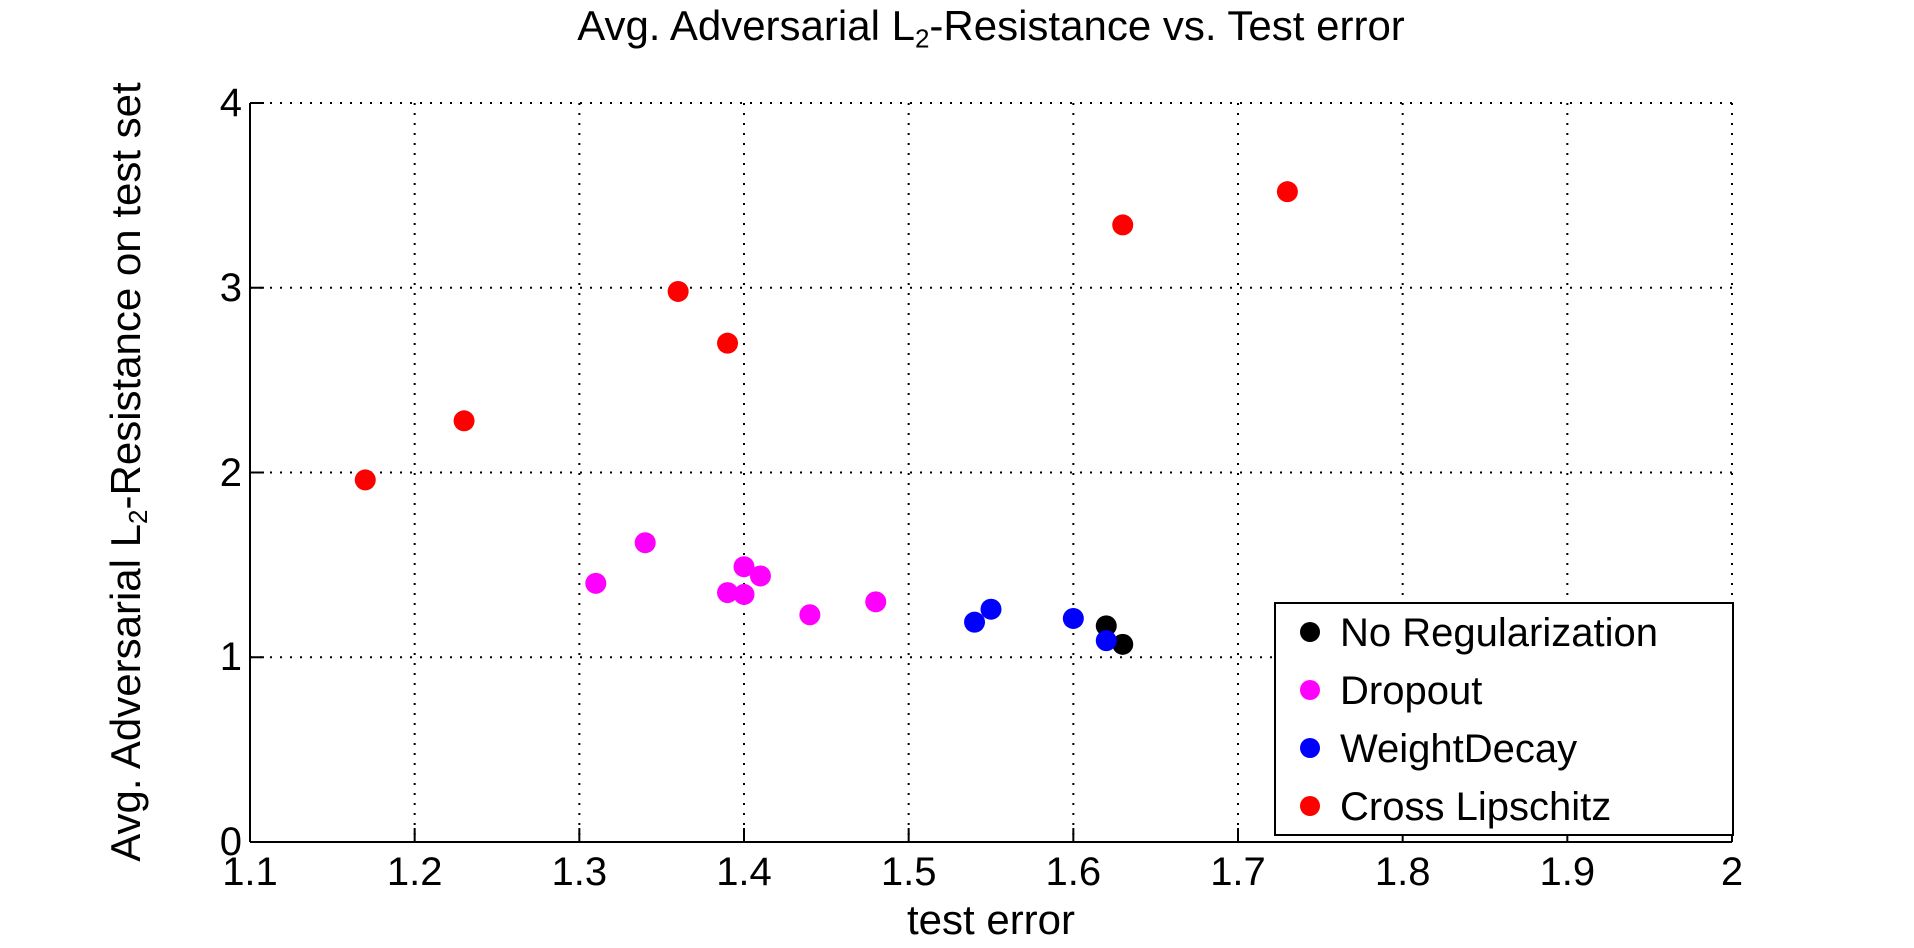 This screenshot has width=1914, height=948. Describe the element at coordinates (1504, 719) in the screenshot. I see `legend-box` at that location.